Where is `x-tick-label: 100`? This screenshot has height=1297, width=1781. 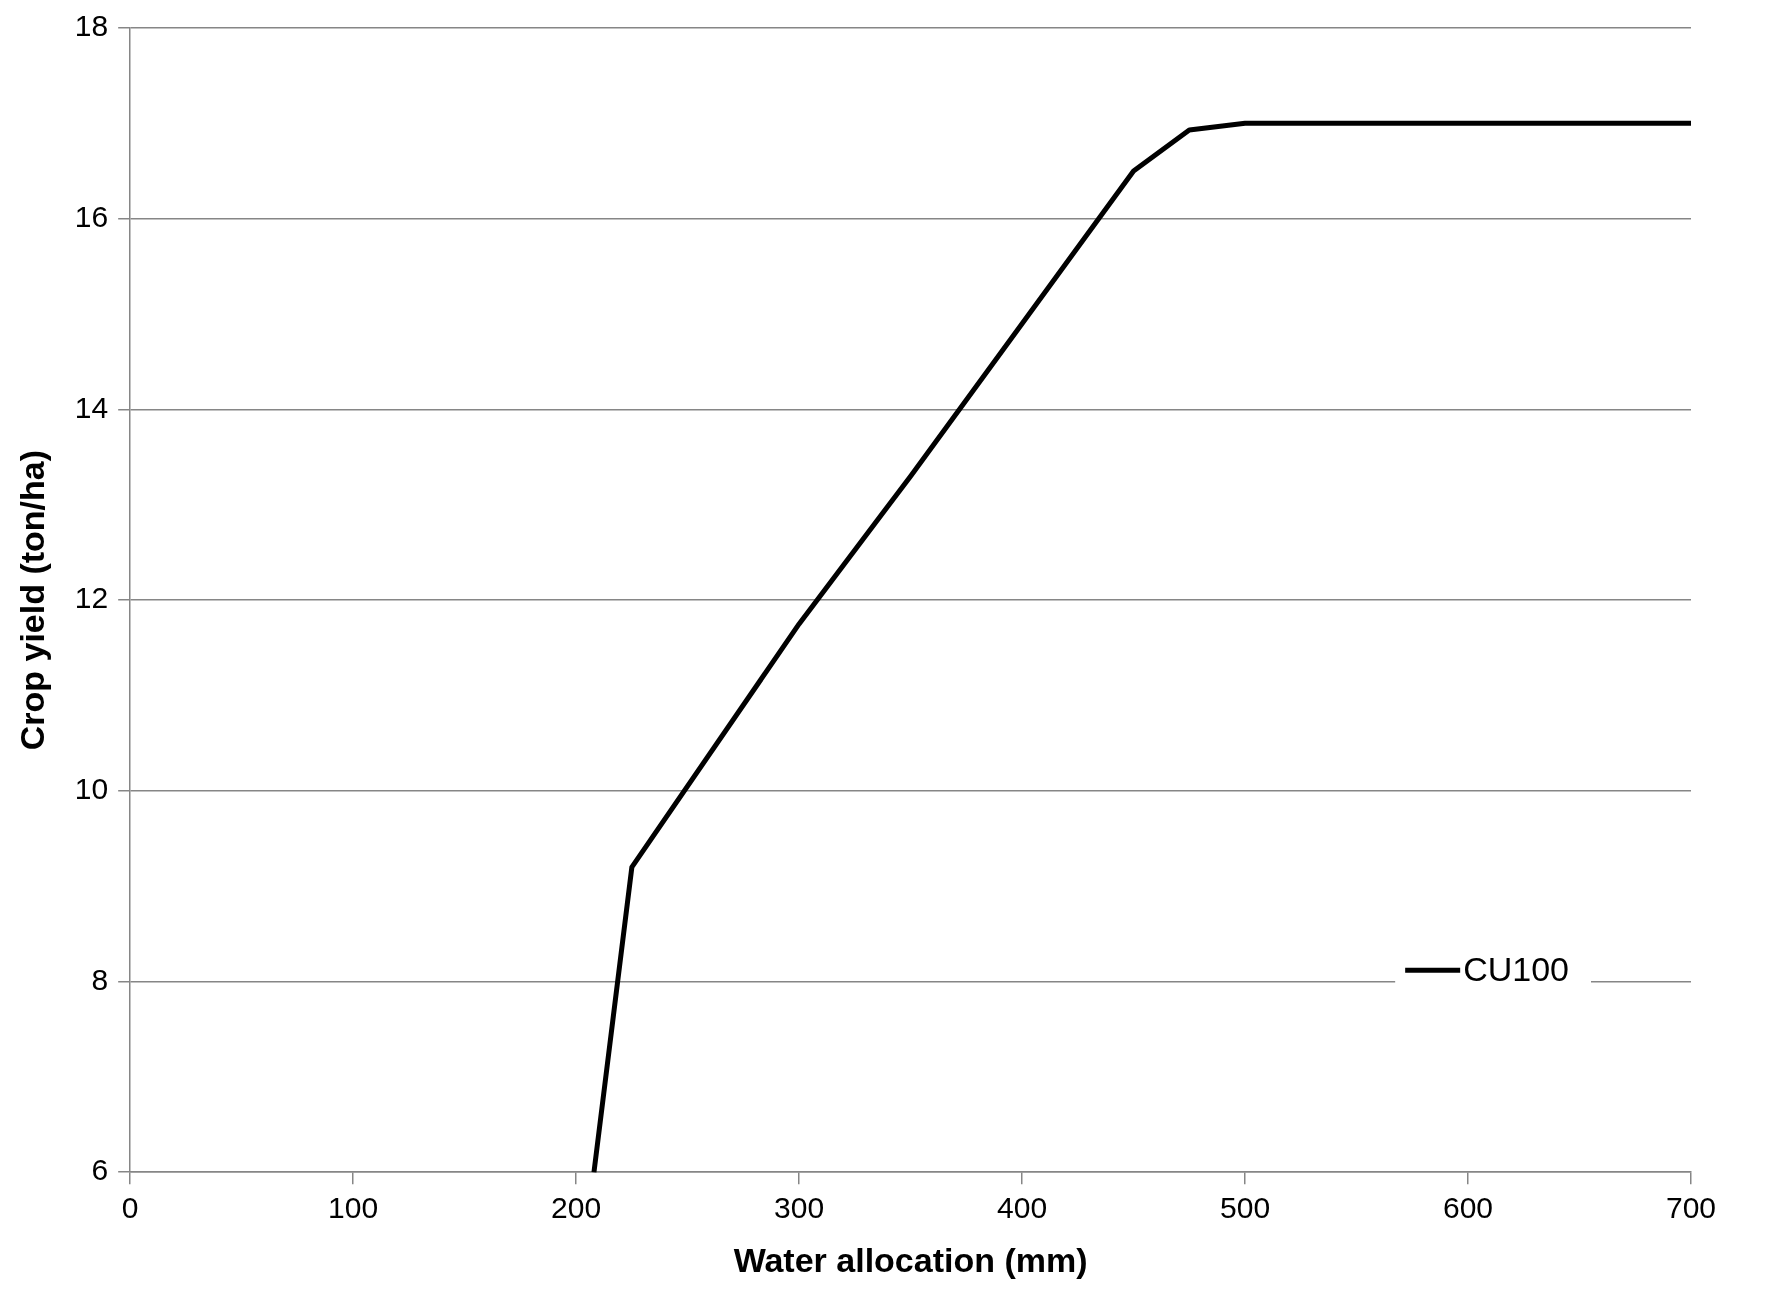
x-tick-label: 100 is located at coordinates (353, 1208).